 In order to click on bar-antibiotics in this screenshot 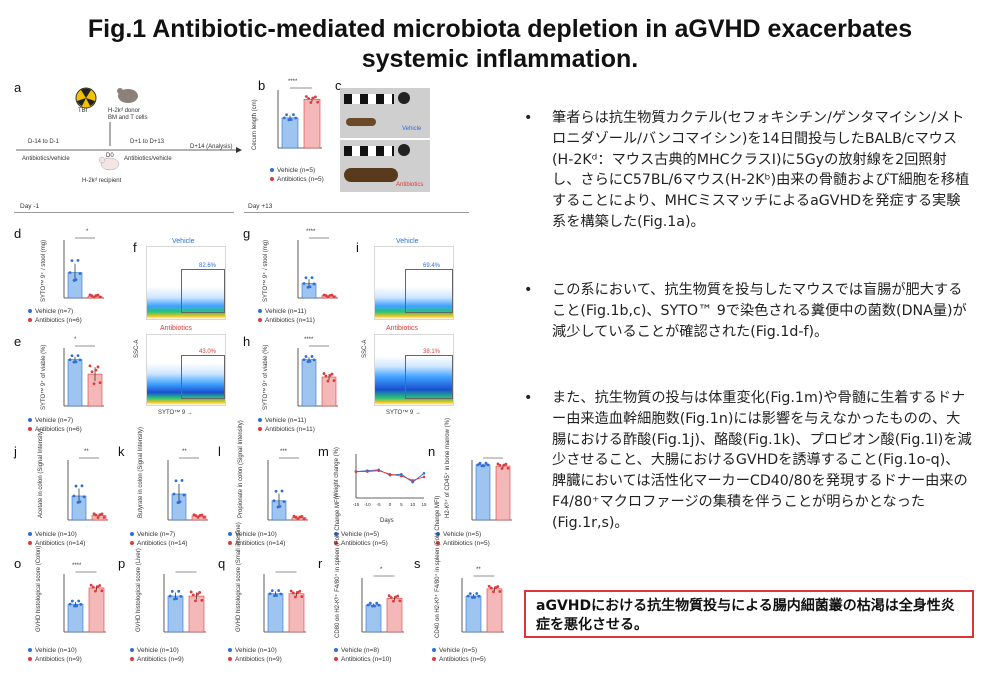, I will do `click(312, 123)`.